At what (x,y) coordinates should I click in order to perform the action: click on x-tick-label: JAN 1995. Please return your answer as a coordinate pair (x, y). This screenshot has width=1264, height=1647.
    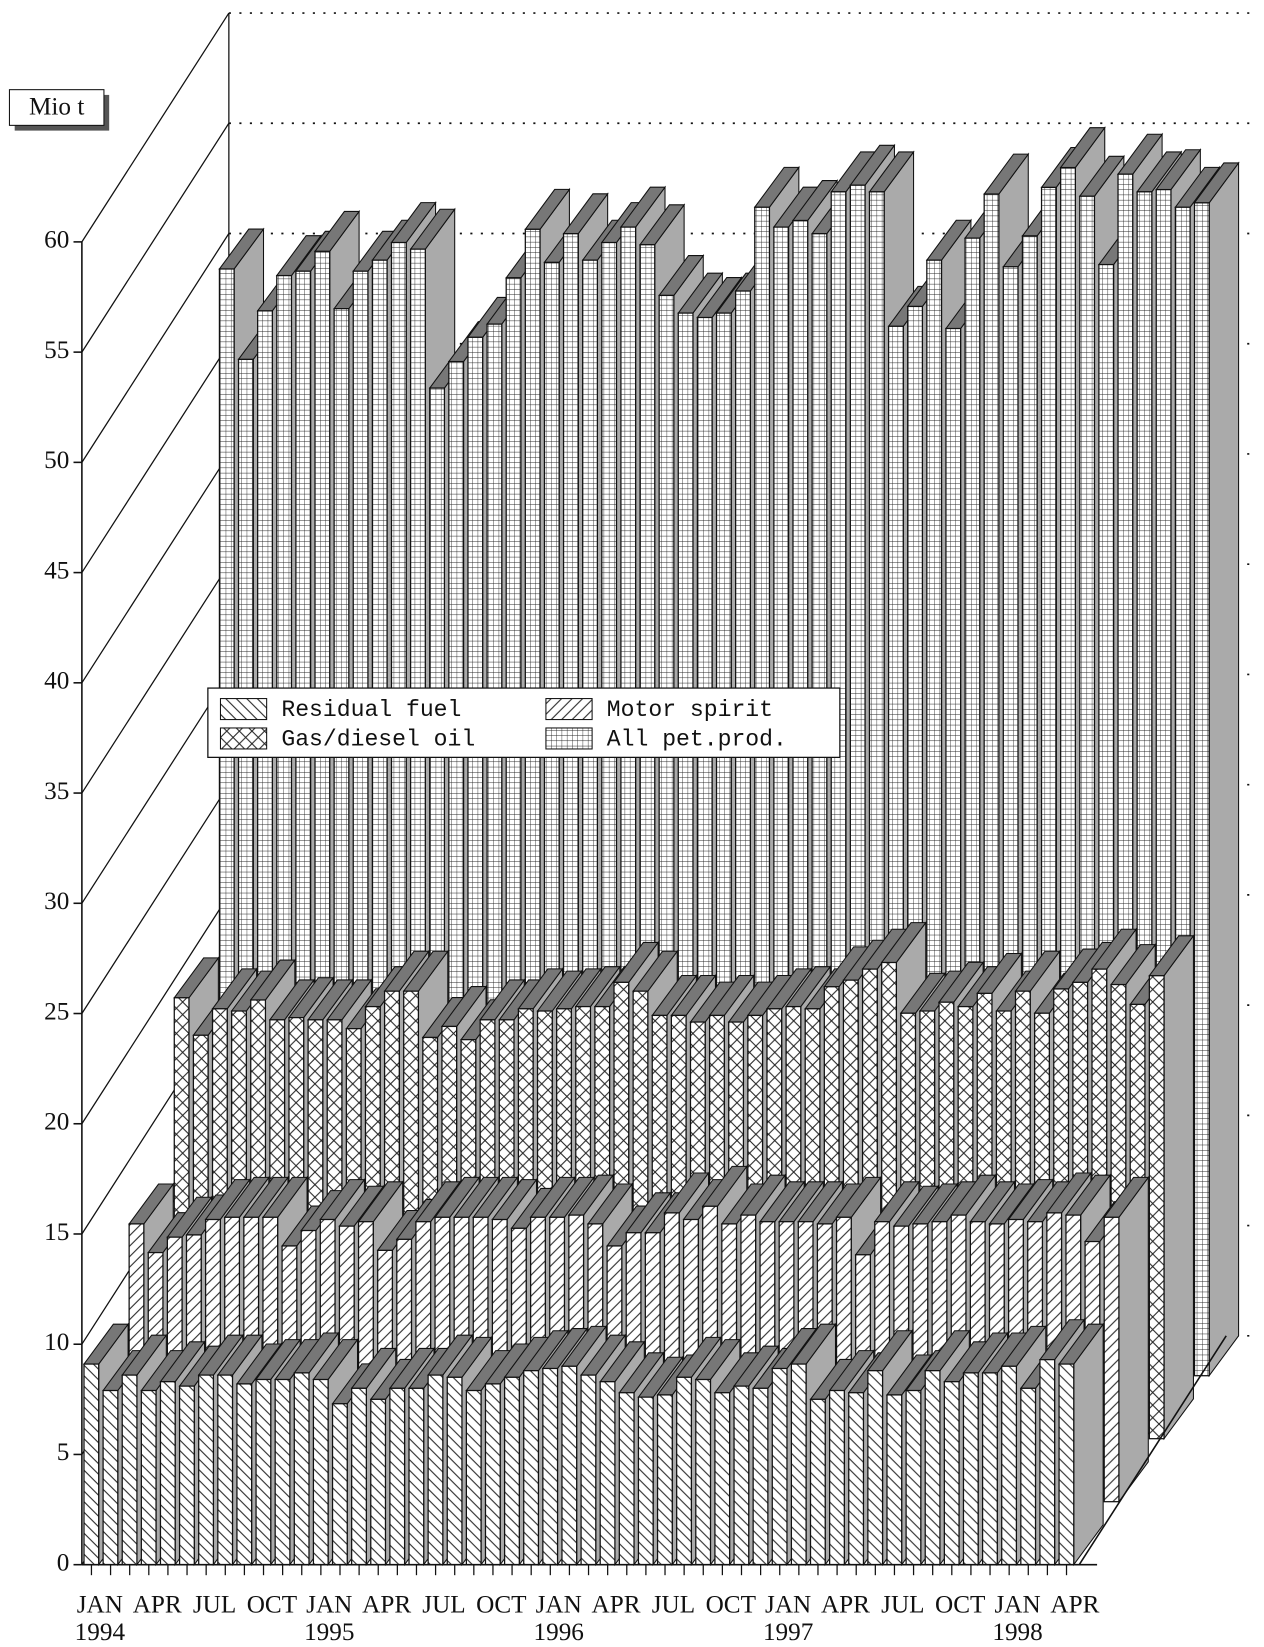
    Looking at the image, I should click on (329, 1618).